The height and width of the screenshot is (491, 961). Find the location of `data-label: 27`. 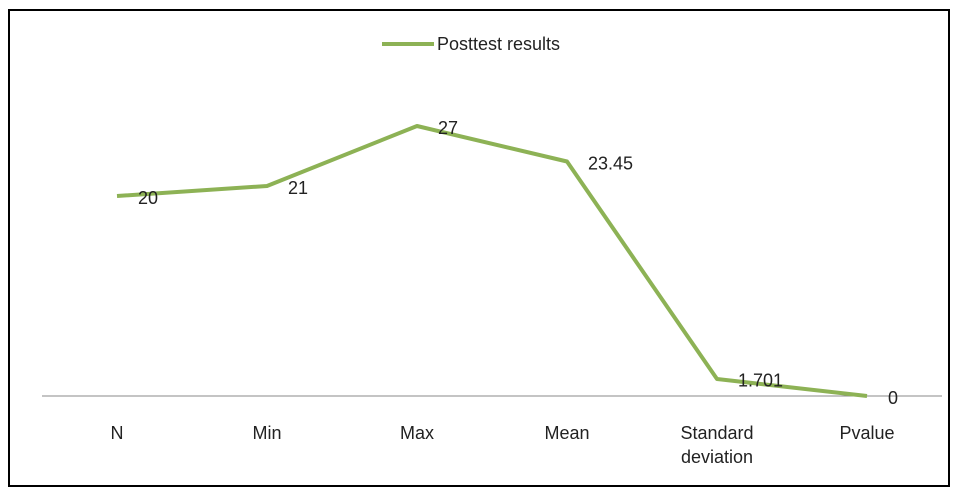

data-label: 27 is located at coordinates (448, 128).